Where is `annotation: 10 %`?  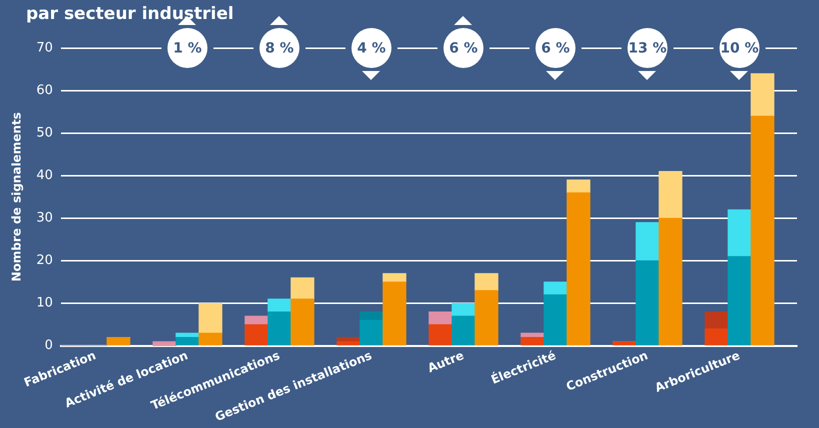 annotation: 10 % is located at coordinates (739, 48).